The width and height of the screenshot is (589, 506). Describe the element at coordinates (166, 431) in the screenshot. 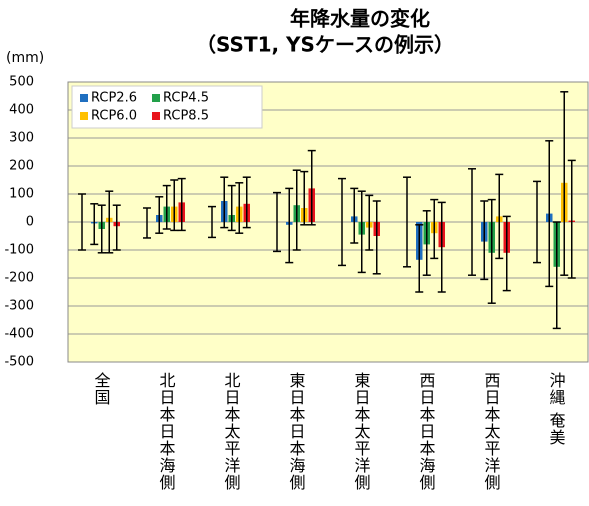

I see `x-tick-label: 北日本日本海側` at that location.